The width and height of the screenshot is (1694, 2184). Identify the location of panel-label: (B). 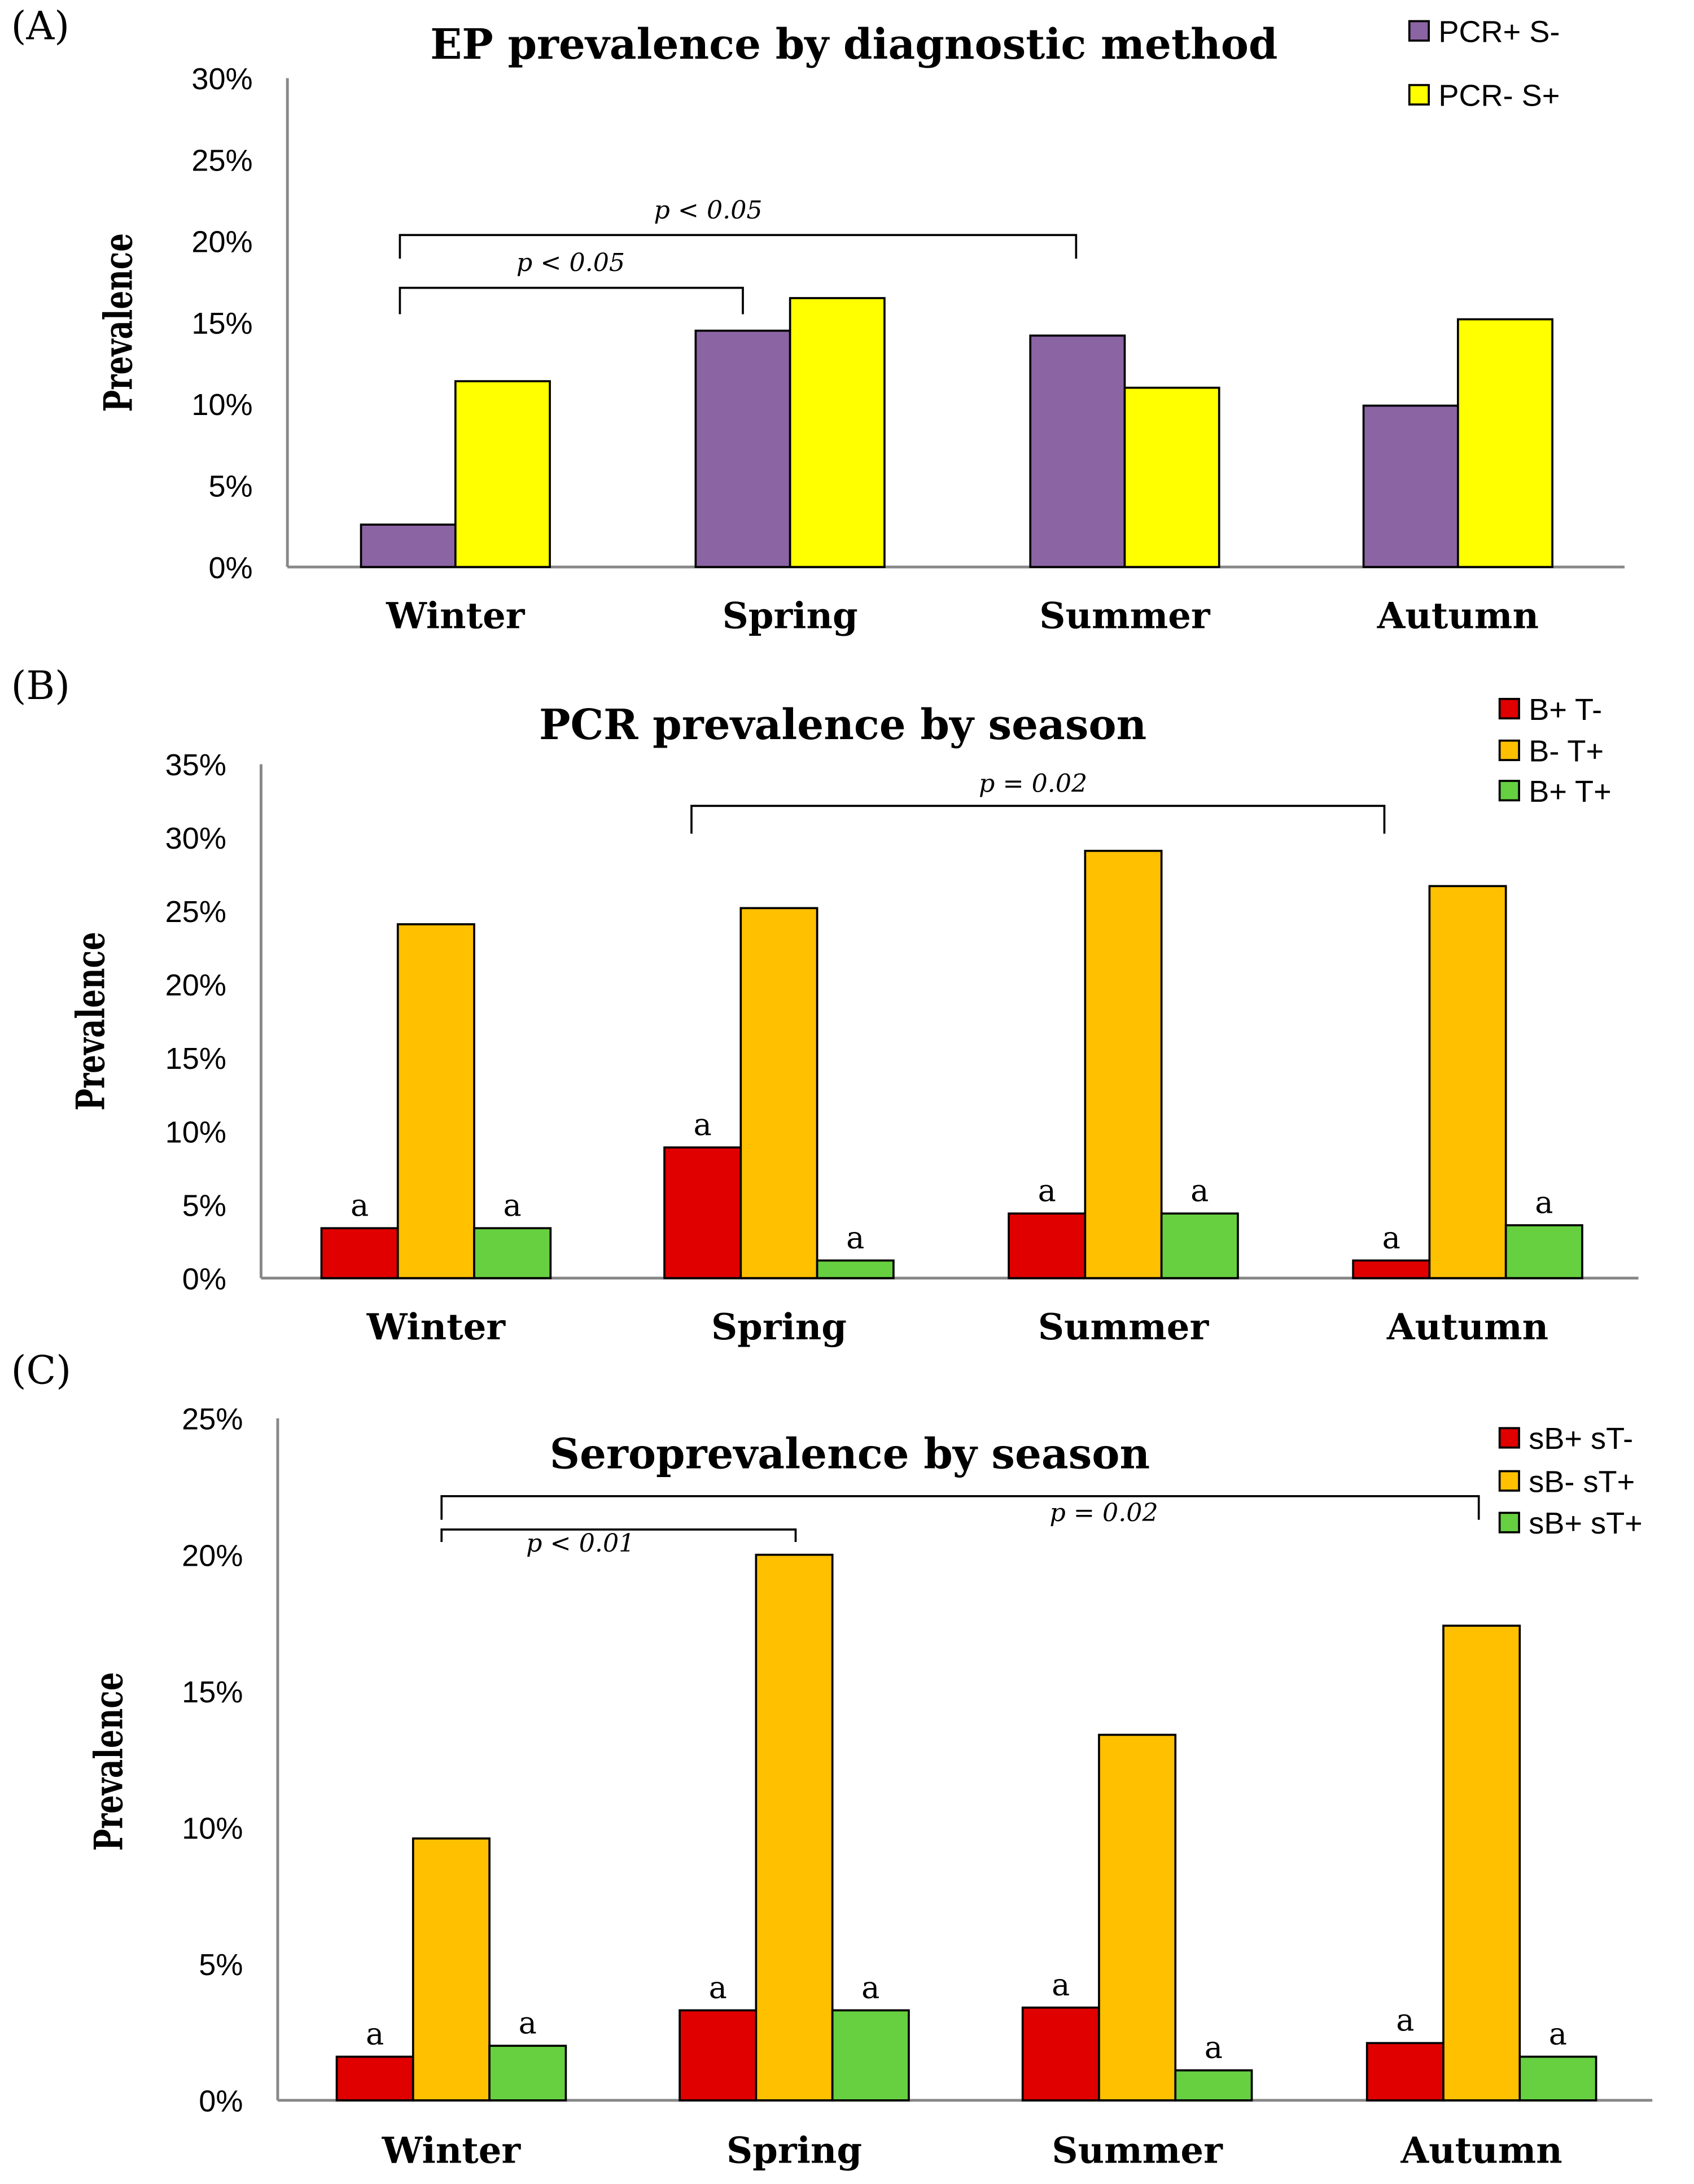
(40, 686).